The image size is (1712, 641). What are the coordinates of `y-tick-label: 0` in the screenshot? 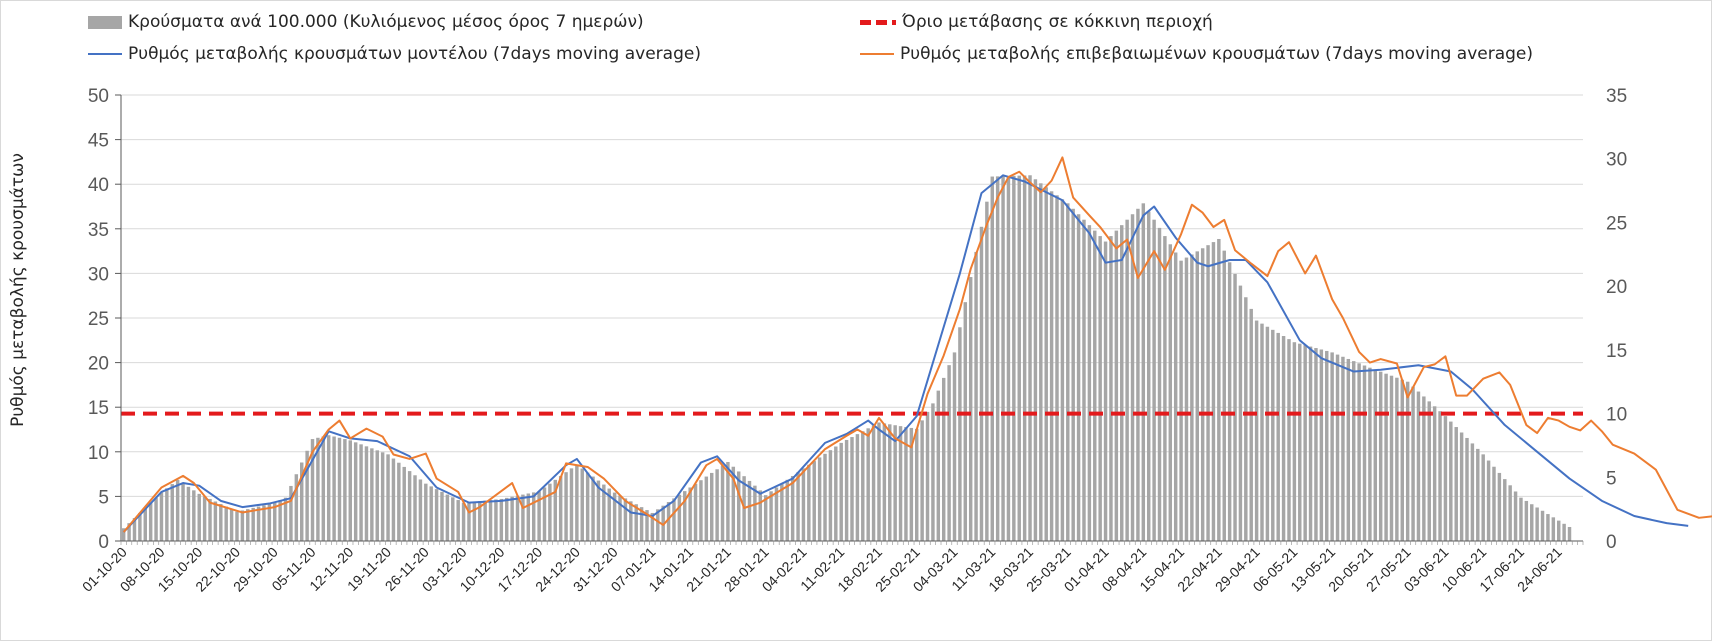 It's located at (103, 542).